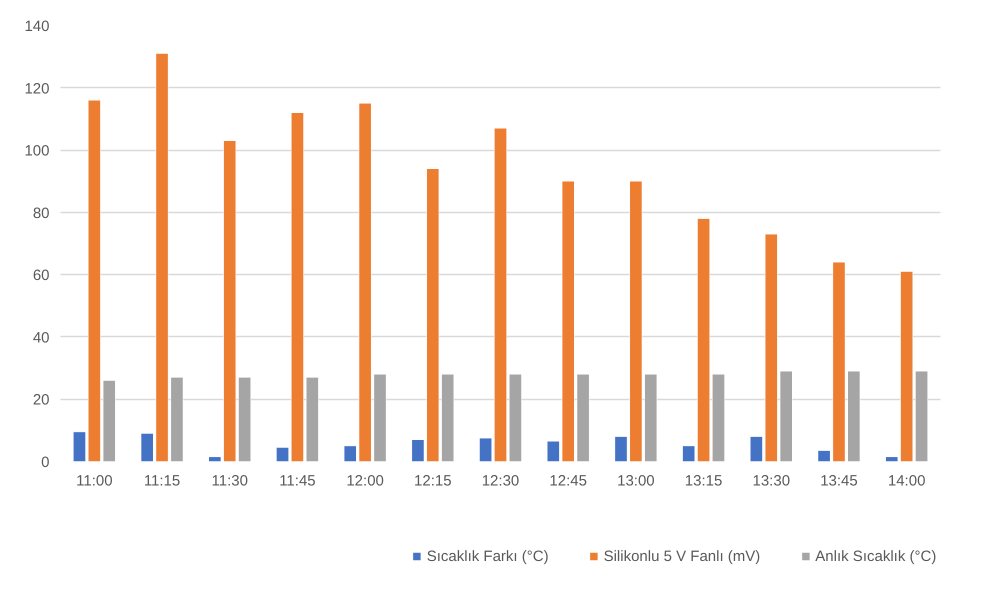  I want to click on x-tick-label: 13:45, so click(839, 481).